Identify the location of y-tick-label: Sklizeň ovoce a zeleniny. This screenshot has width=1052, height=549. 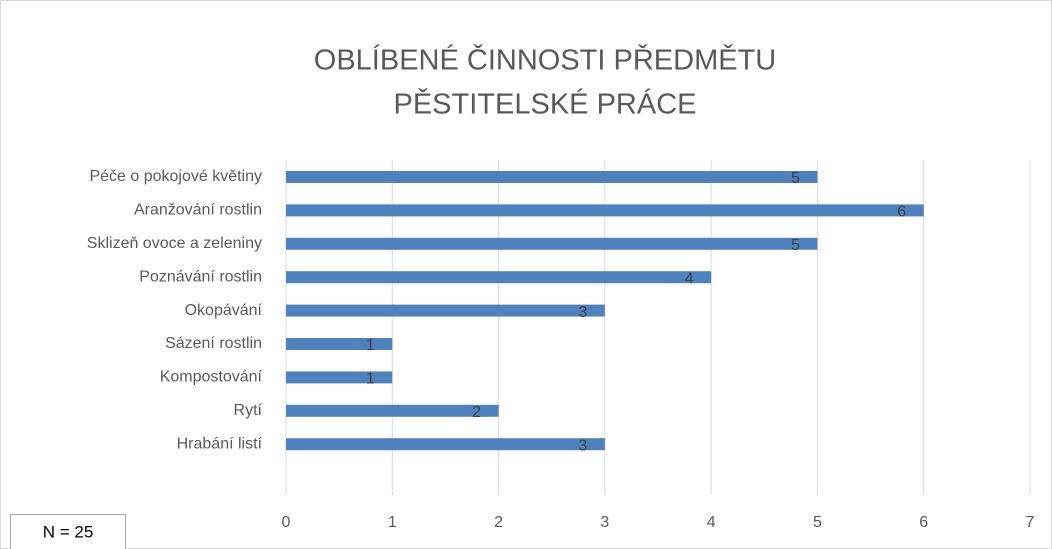
(174, 243).